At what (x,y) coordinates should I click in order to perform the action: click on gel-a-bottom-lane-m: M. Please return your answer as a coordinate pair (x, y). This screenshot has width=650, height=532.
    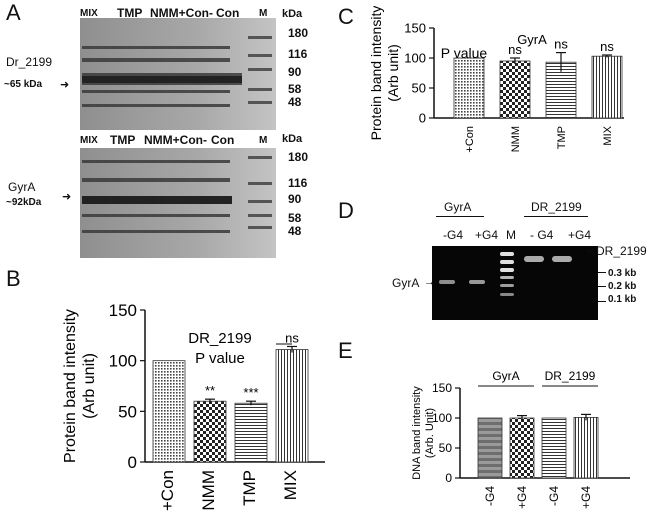
    Looking at the image, I should click on (263, 140).